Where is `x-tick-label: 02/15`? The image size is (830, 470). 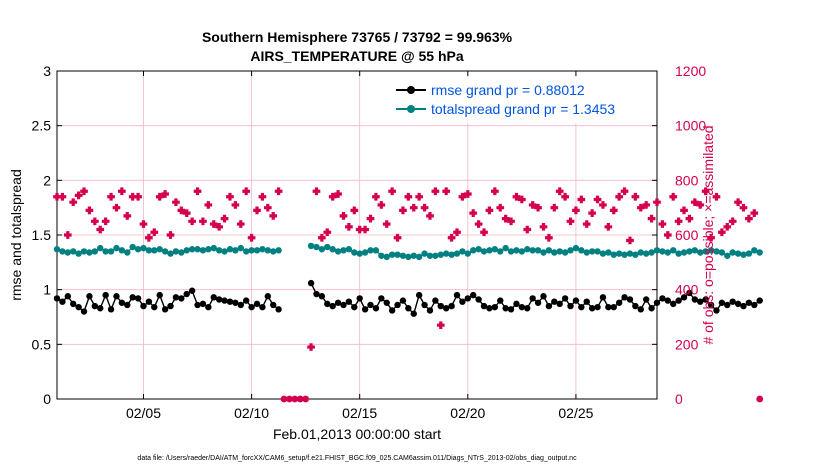 x-tick-label: 02/15 is located at coordinates (359, 413).